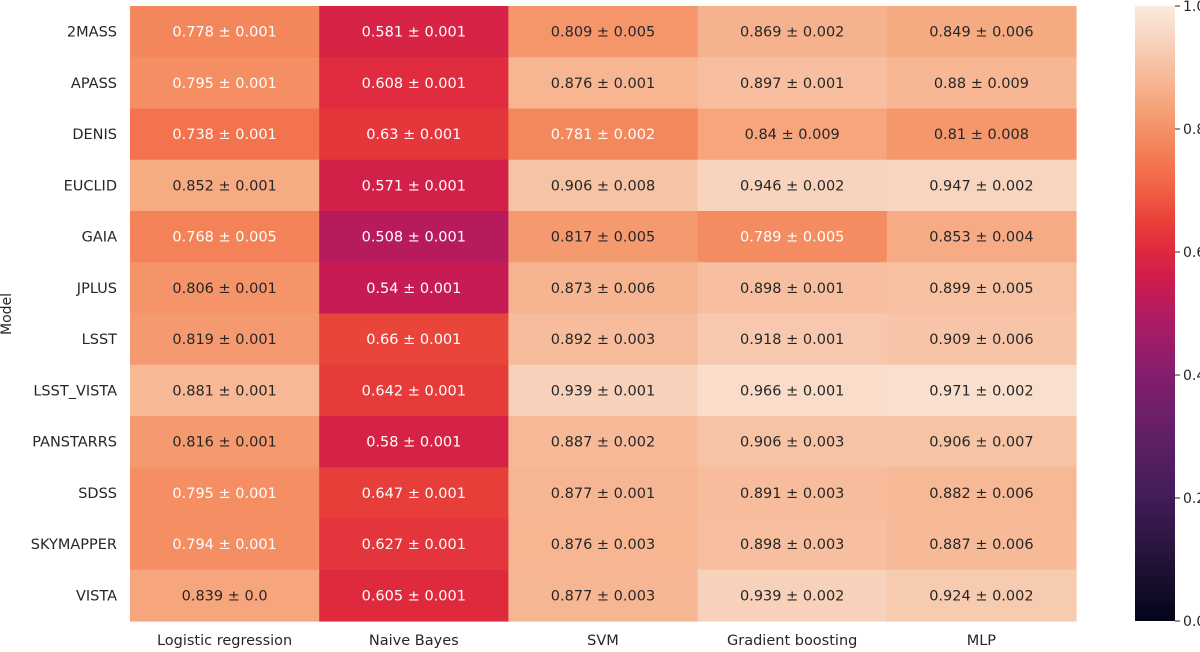  I want to click on cell-annotation: 0.508 ± 0.001, so click(414, 238).